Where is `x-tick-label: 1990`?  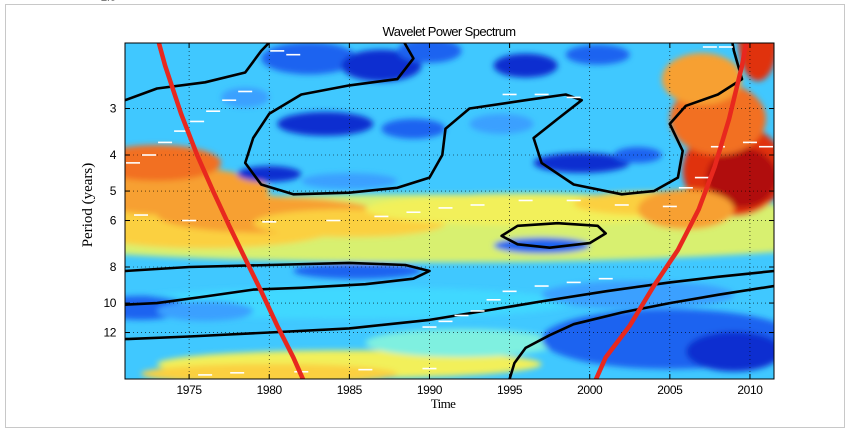 x-tick-label: 1990 is located at coordinates (430, 390).